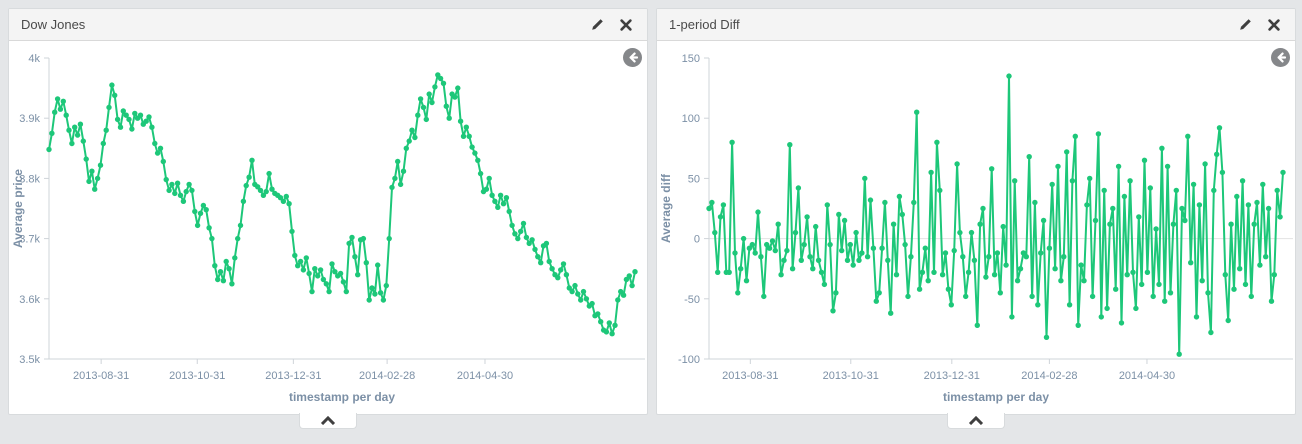 The height and width of the screenshot is (444, 1302). I want to click on y-axis-title: Average diff, so click(666, 208).